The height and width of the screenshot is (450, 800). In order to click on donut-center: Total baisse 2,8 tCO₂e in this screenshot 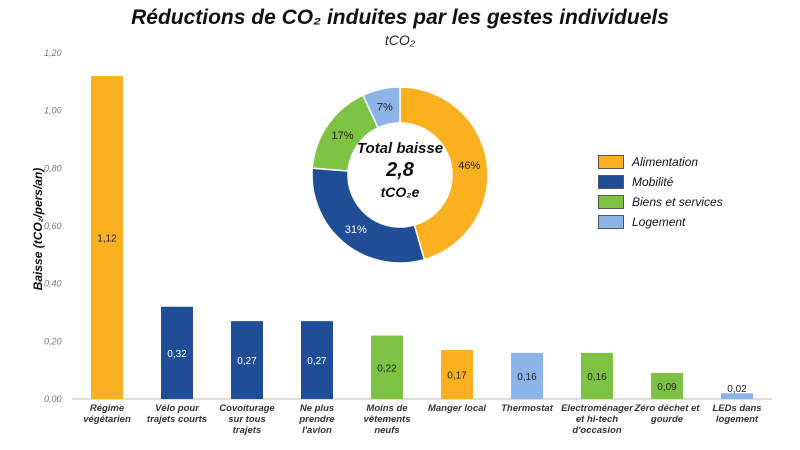, I will do `click(400, 170)`.